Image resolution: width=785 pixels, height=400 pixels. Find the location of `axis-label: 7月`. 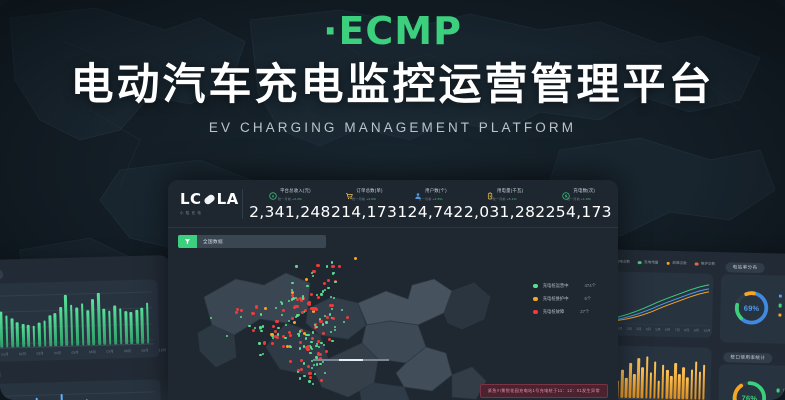

axis-label: 7月 is located at coordinates (677, 330).